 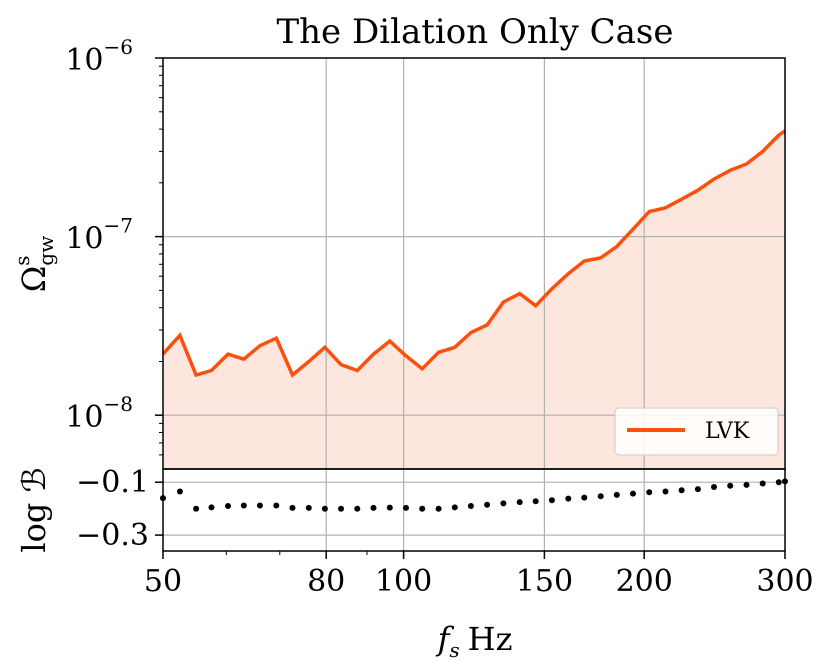 I want to click on y-tick-label: 10⁻⁷, so click(x=99, y=235).